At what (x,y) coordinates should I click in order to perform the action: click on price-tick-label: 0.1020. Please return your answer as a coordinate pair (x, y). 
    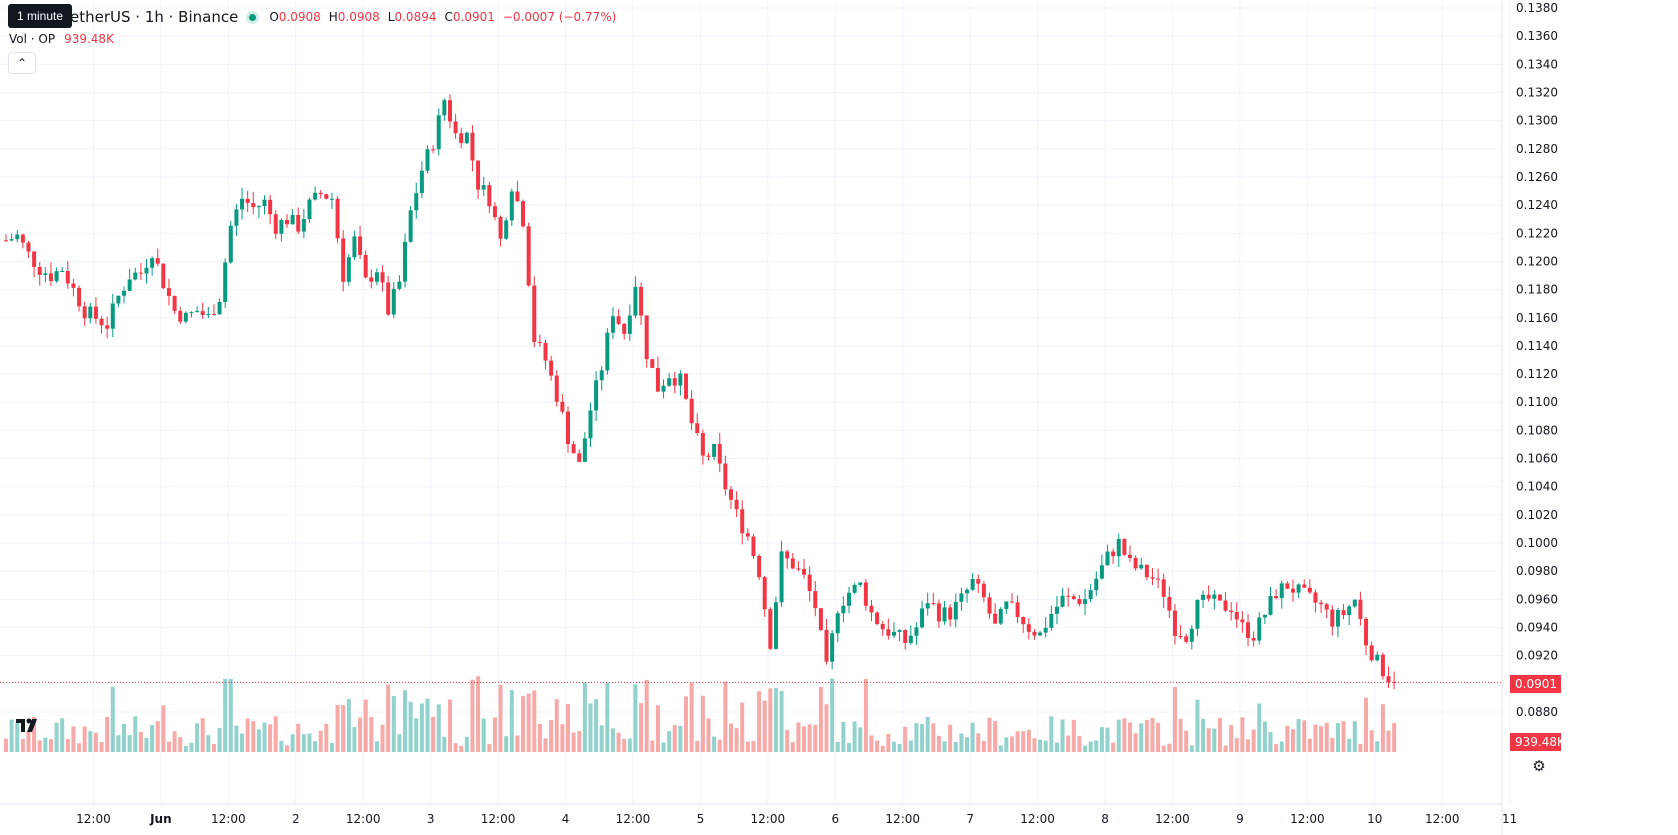
    Looking at the image, I should click on (1537, 515).